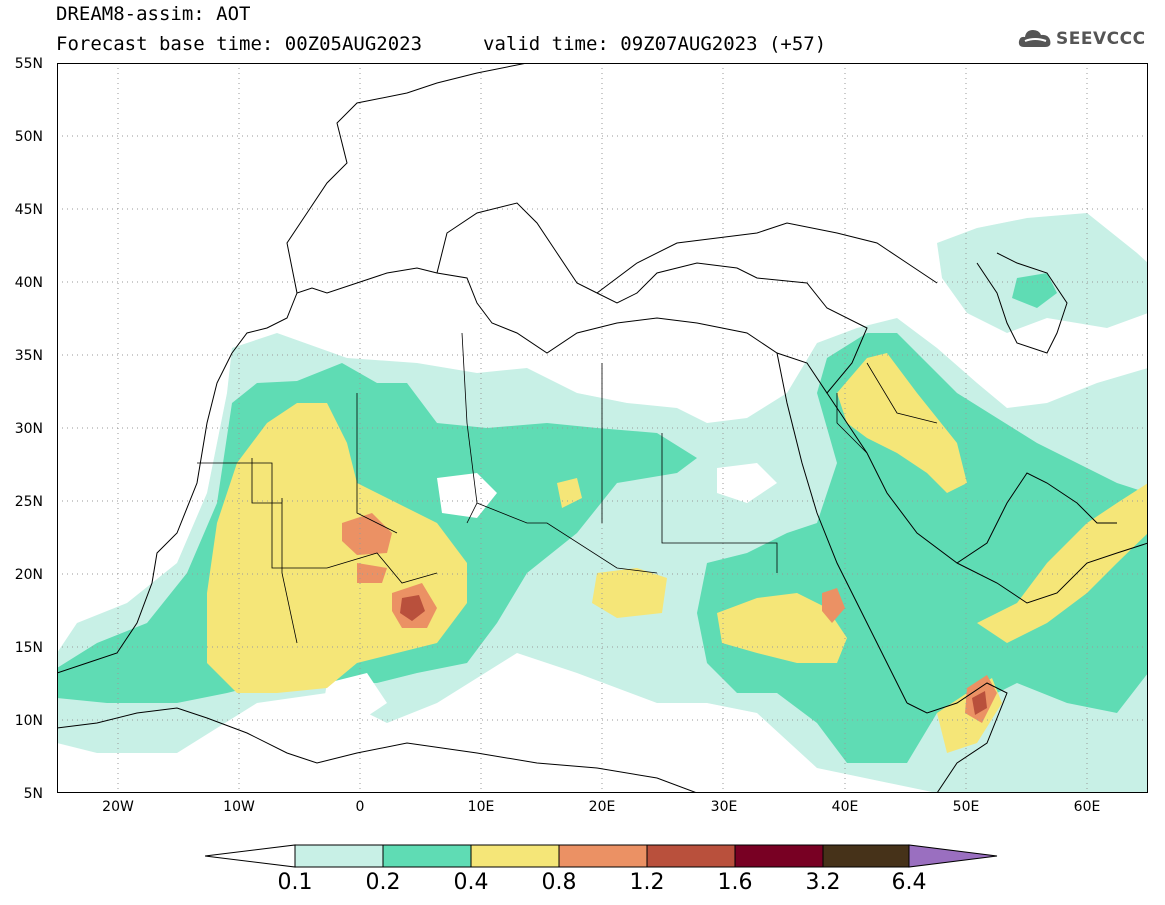 This screenshot has width=1165, height=905. Describe the element at coordinates (979, 703) in the screenshot. I see `aot-band-1.2-b` at that location.